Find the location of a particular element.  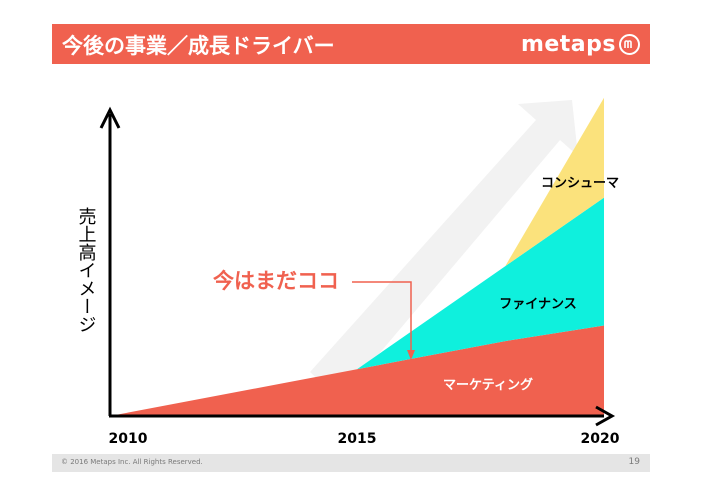

x-tick-label: 2010 is located at coordinates (128, 439).